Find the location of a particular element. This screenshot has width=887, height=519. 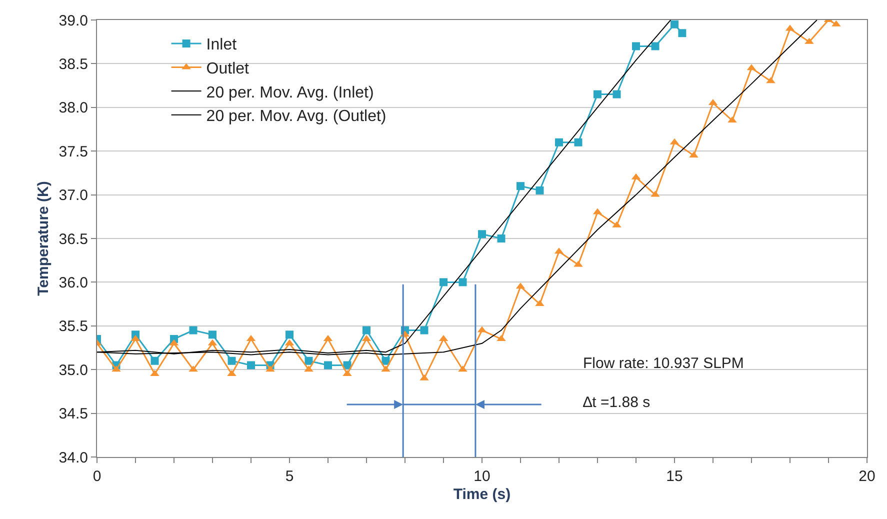

y-tick-label: 35.5 is located at coordinates (73, 327).